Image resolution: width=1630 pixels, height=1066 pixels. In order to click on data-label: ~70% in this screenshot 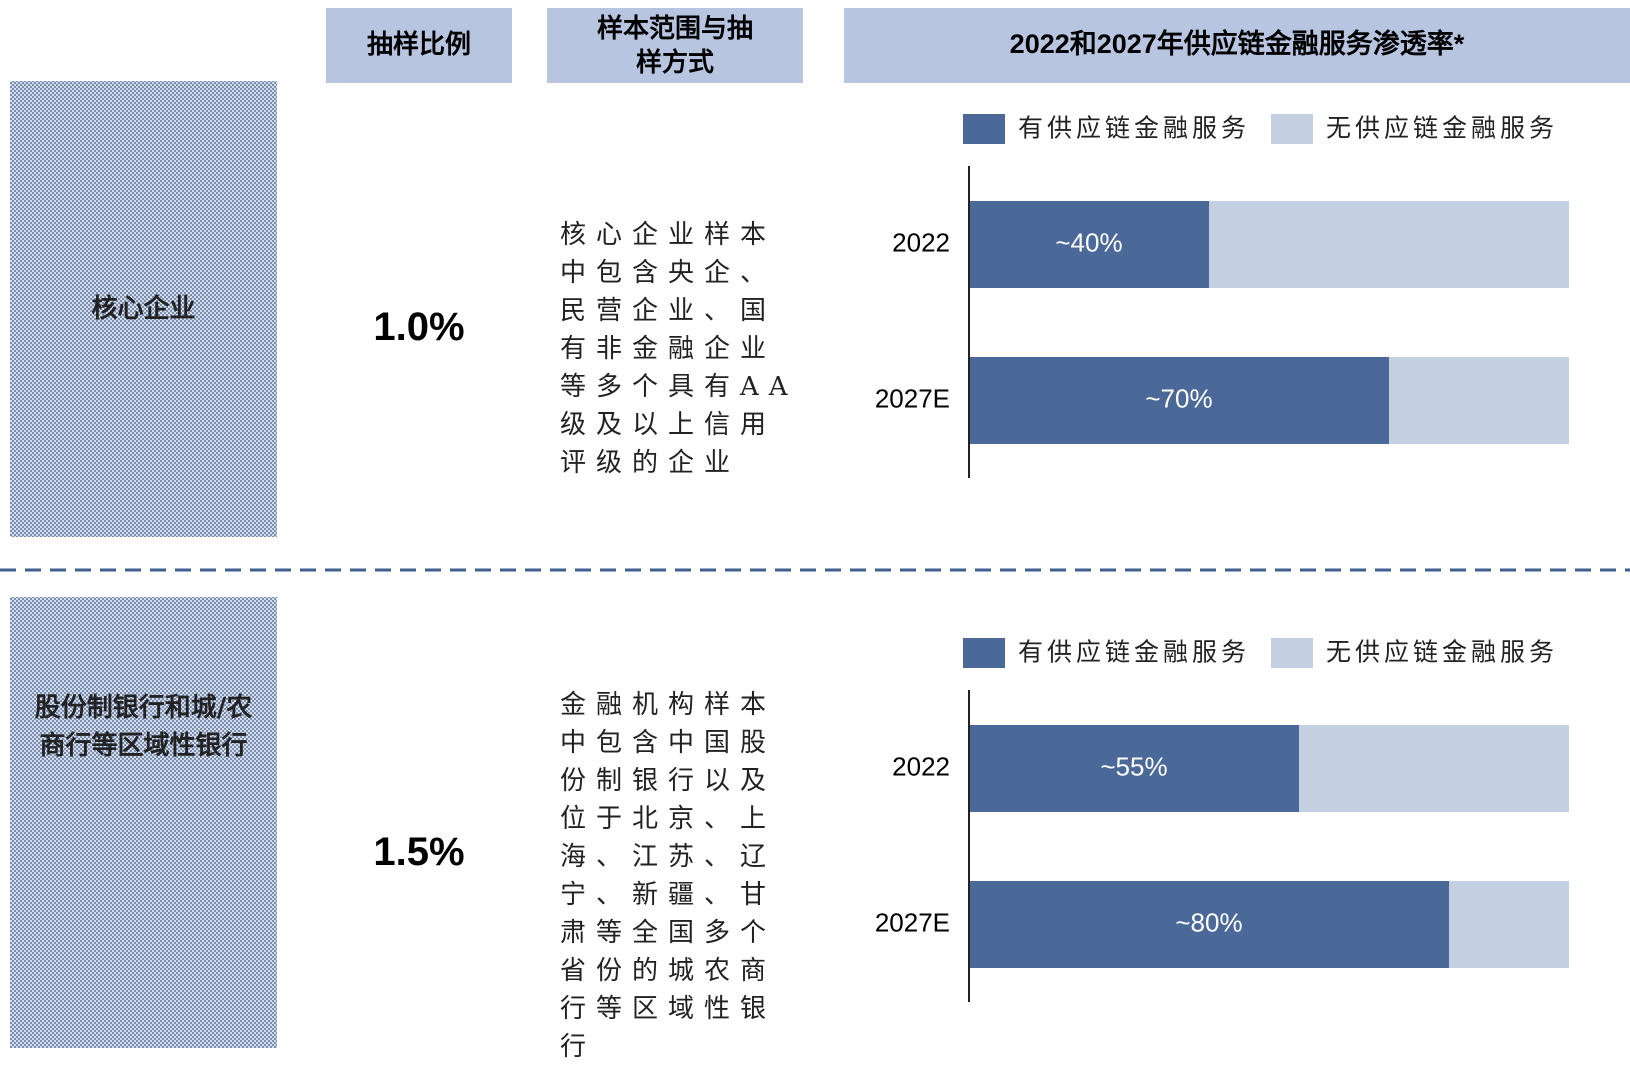, I will do `click(1178, 398)`.